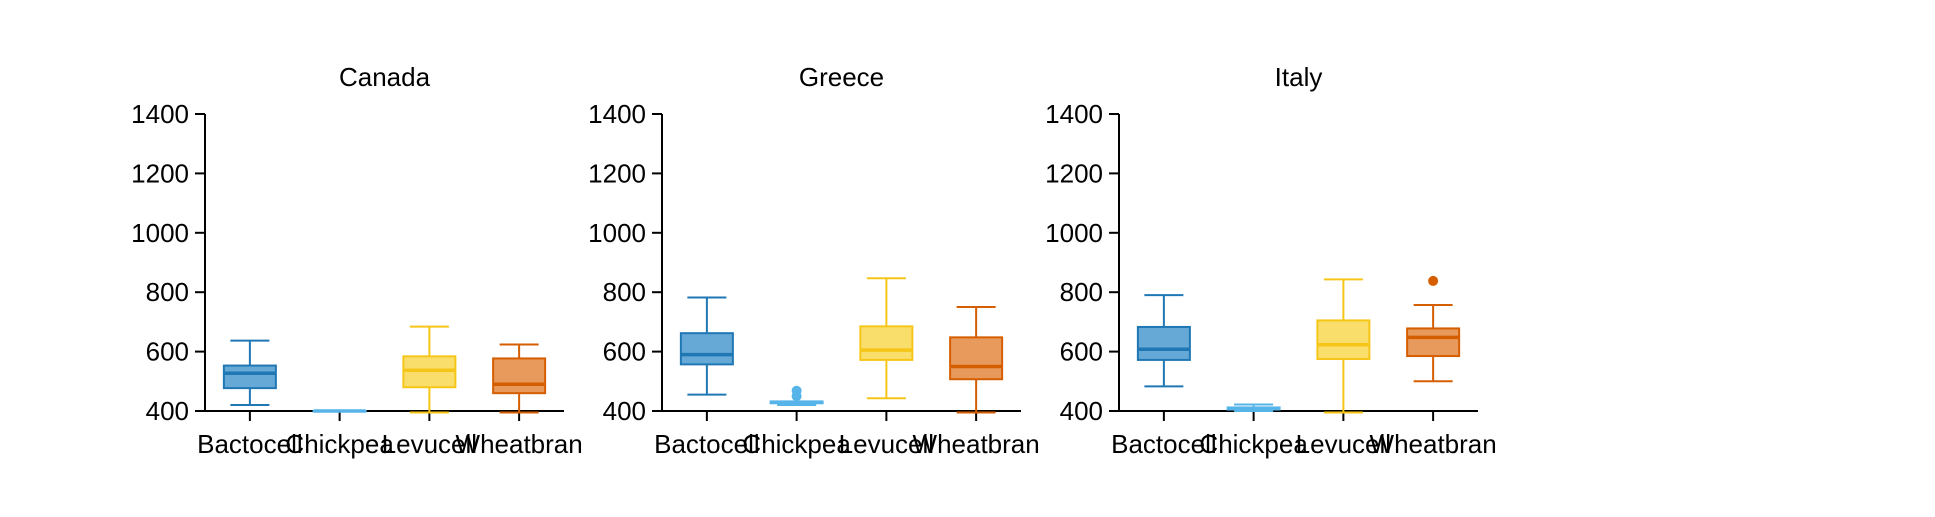 Image resolution: width=1935 pixels, height=517 pixels. I want to click on panel-title: Italy, so click(1299, 77).